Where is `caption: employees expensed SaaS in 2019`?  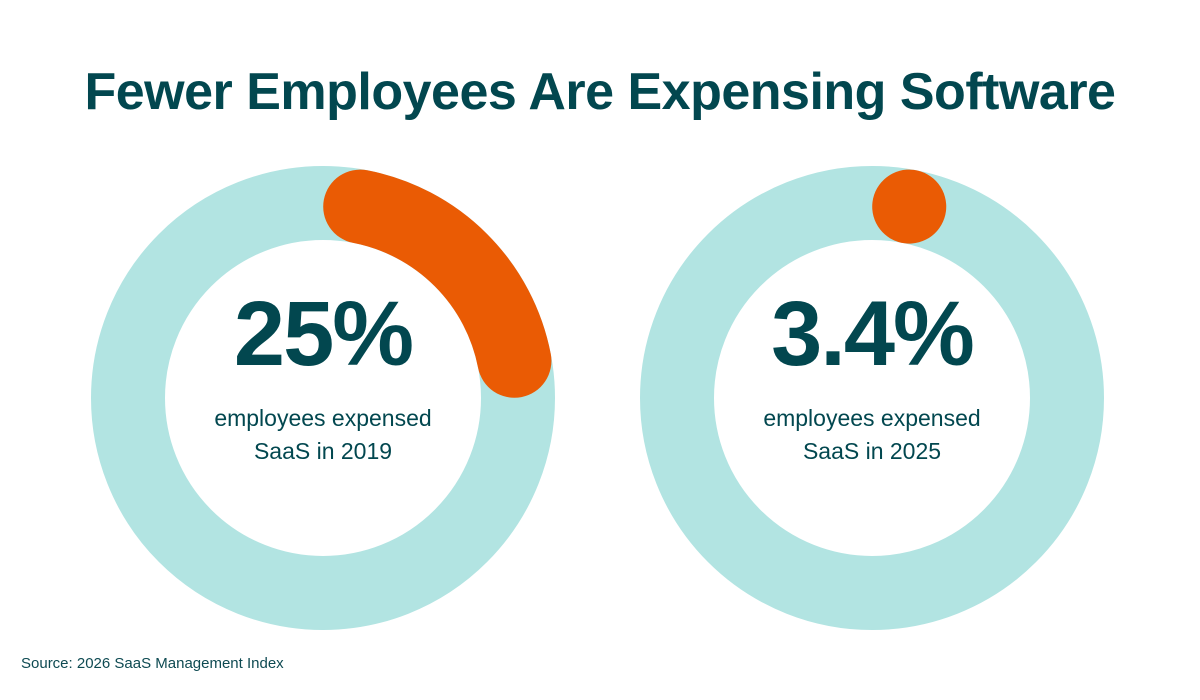 caption: employees expensed SaaS in 2019 is located at coordinates (322, 435).